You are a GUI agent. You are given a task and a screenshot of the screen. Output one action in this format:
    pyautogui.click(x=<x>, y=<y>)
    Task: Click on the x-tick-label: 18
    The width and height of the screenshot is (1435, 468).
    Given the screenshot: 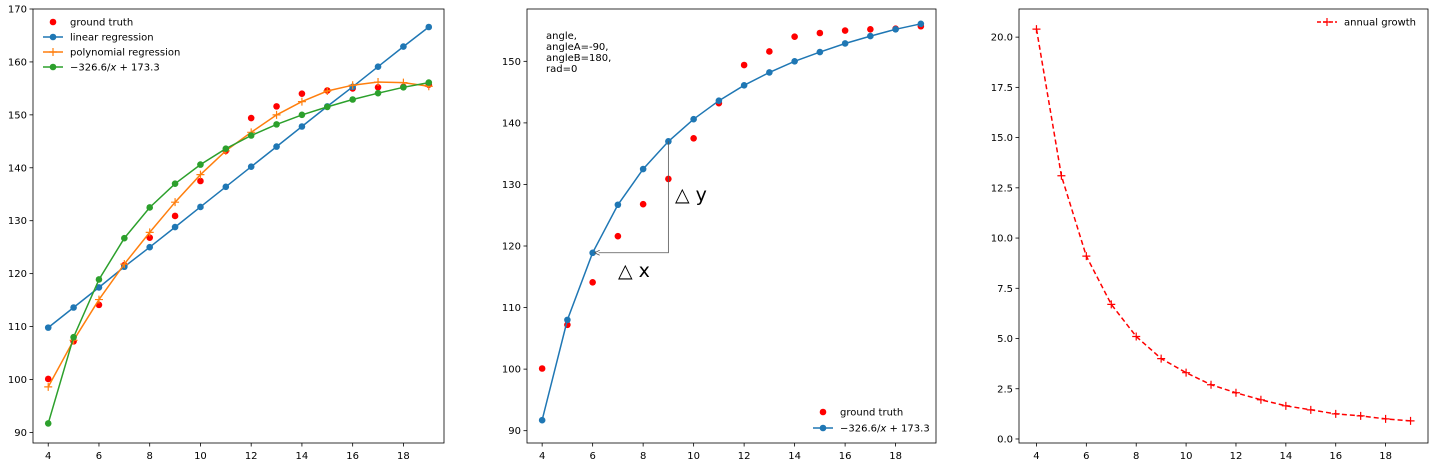 What is the action you would take?
    pyautogui.click(x=895, y=456)
    